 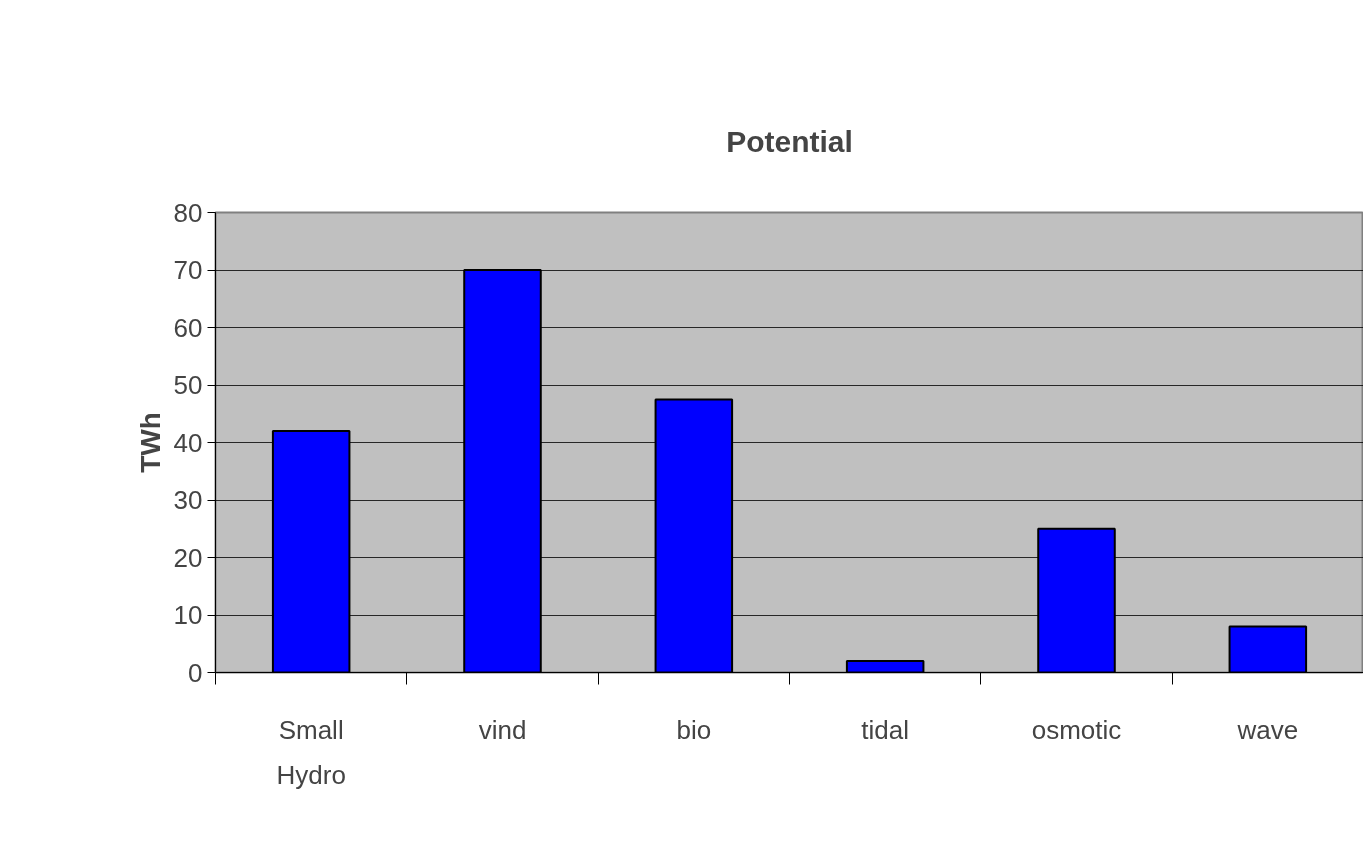 I want to click on x-tick-label: osmotic, so click(x=1076, y=729).